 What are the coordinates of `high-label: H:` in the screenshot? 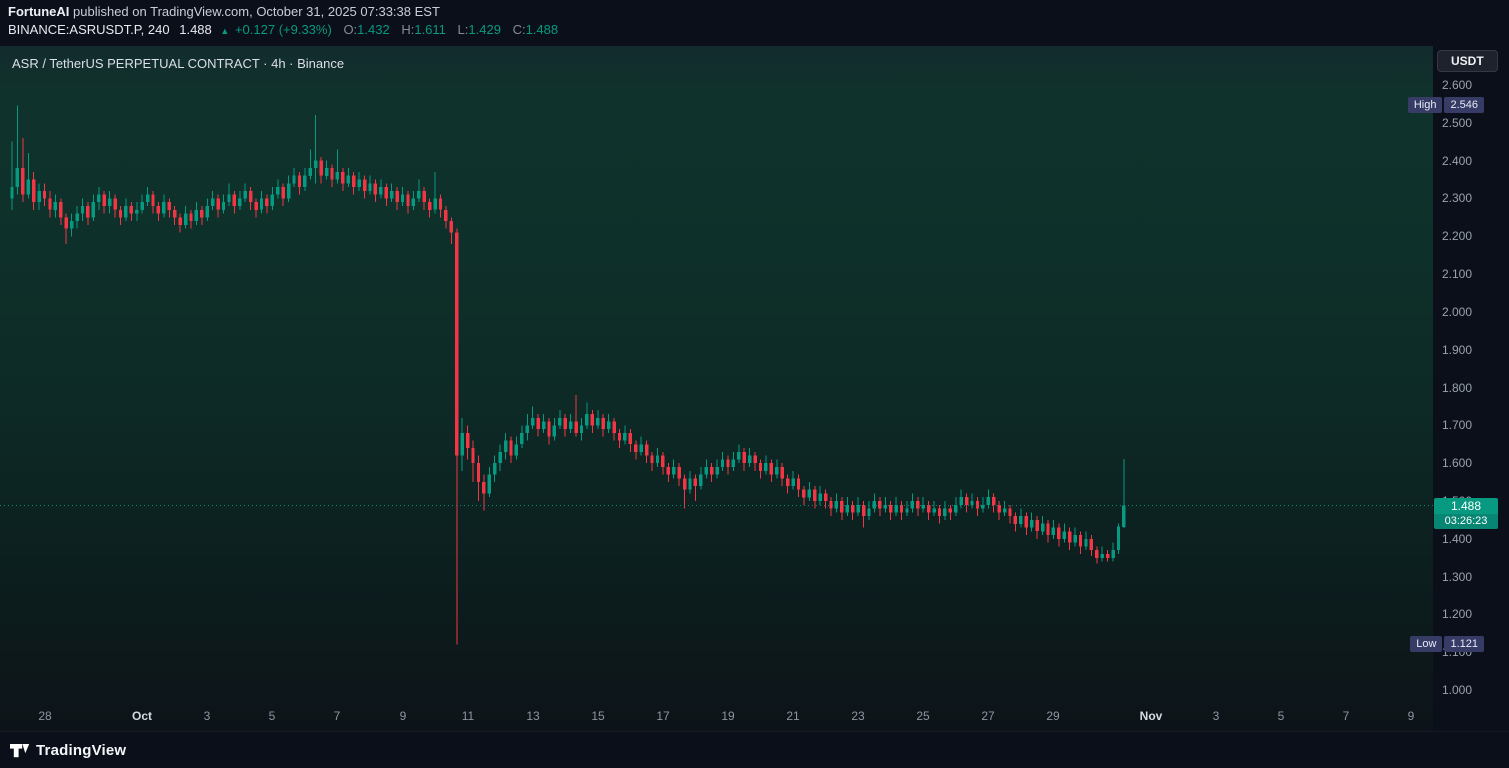 It's located at (408, 29).